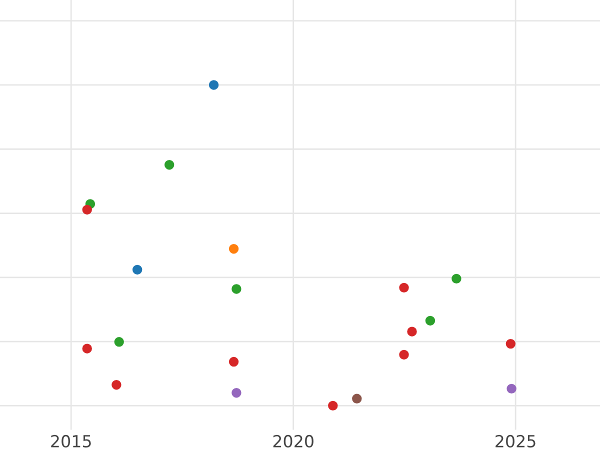 This screenshot has height=450, width=600. What do you see at coordinates (516, 441) in the screenshot?
I see `x-tick-label: 2025` at bounding box center [516, 441].